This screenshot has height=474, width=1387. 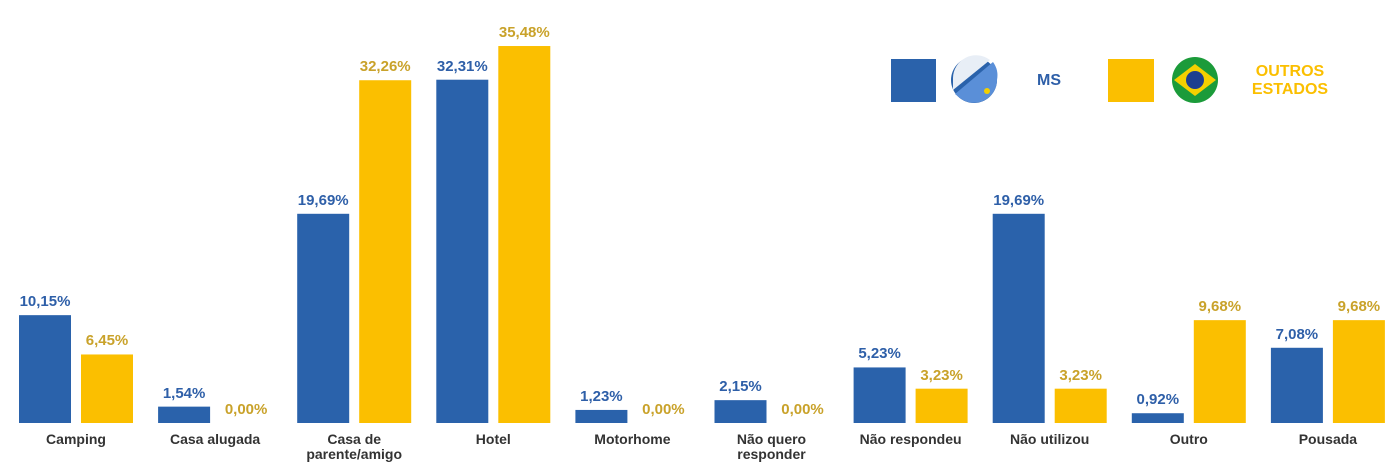 What do you see at coordinates (76, 439) in the screenshot?
I see `x-tick-label: Camping` at bounding box center [76, 439].